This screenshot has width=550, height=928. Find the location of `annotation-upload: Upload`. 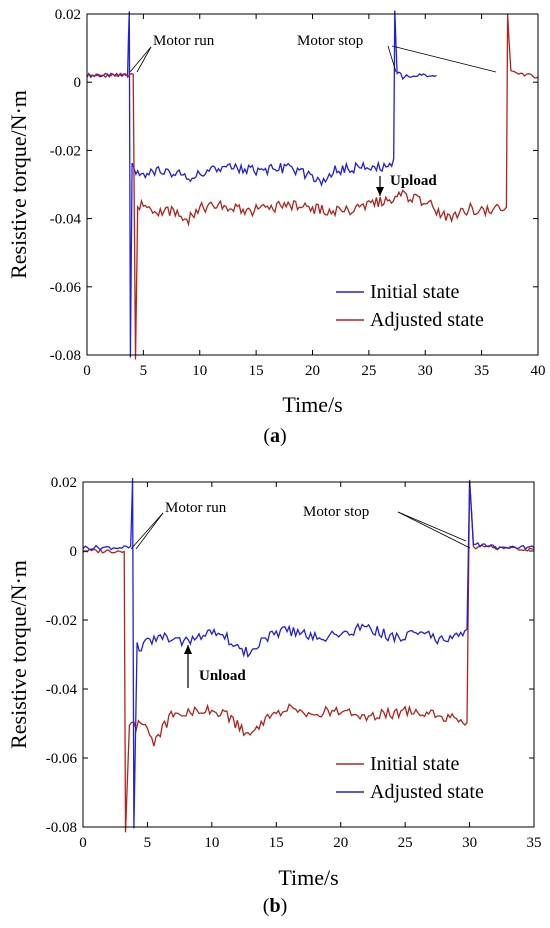

annotation-upload: Upload is located at coordinates (413, 181).